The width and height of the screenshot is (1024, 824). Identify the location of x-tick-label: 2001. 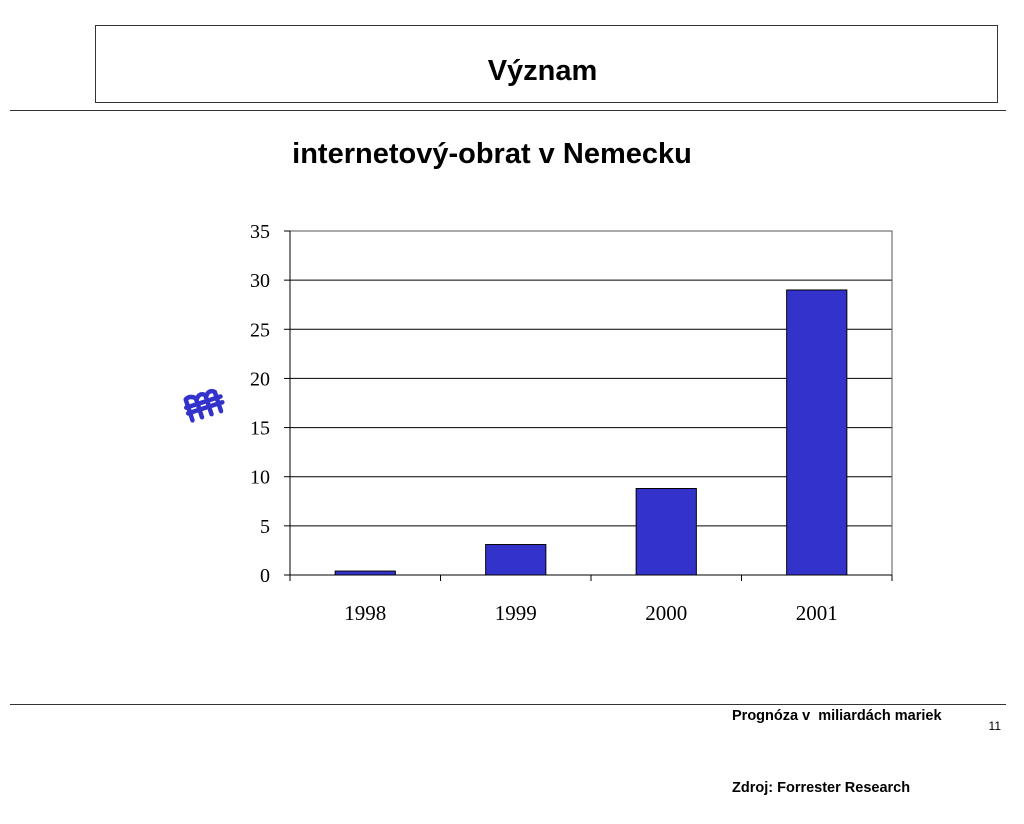
(817, 613).